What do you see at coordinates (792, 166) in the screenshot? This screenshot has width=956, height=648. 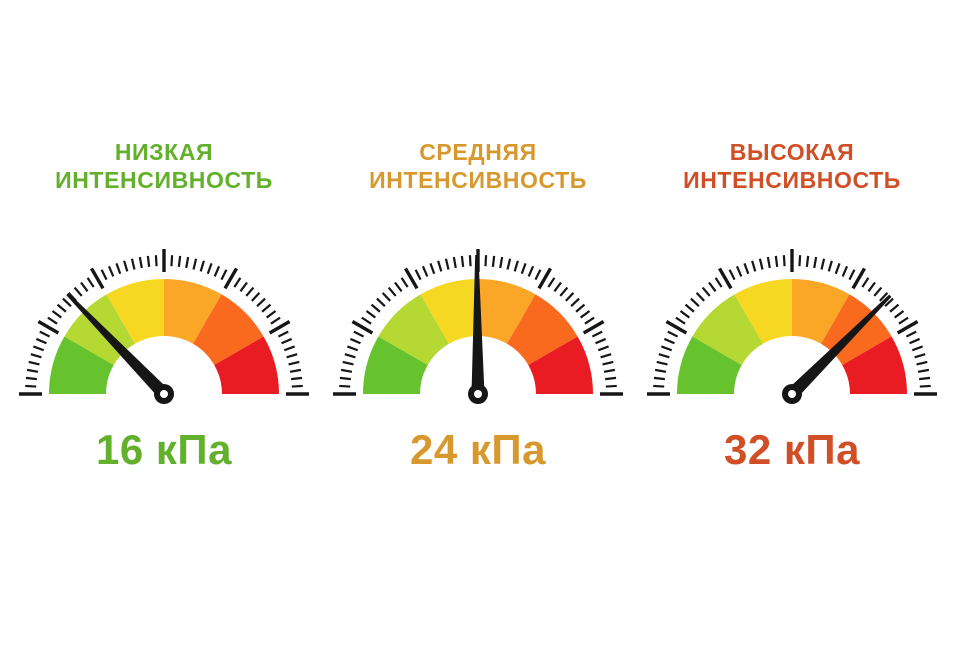 I see `gauge-title-high: ВЫСОКАЯ ИНТЕНСИВНОСТЬ` at bounding box center [792, 166].